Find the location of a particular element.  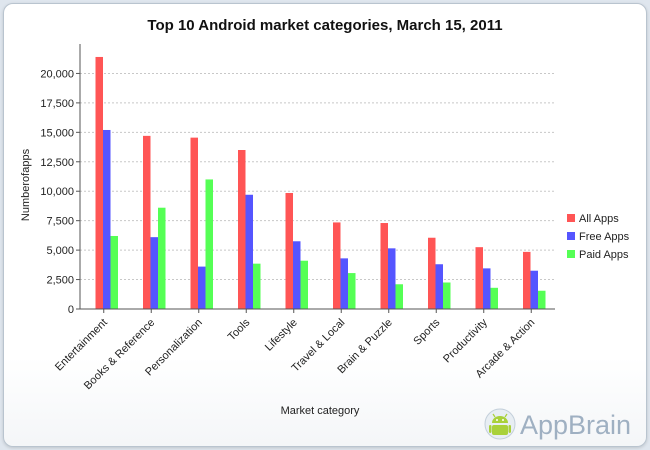

y-tick-label: 2,500 is located at coordinates (60, 281).